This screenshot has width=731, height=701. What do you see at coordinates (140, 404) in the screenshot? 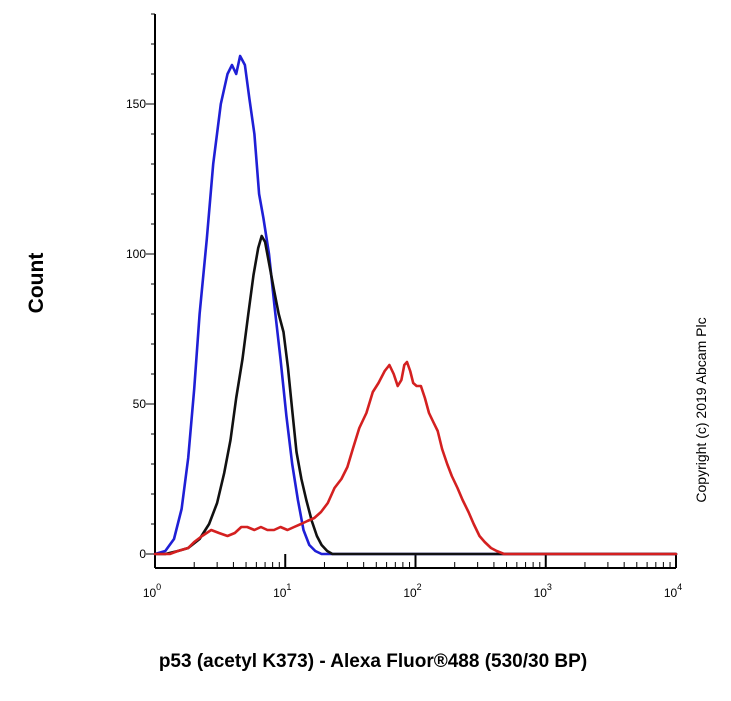
I see `y-tick-label: 50` at bounding box center [140, 404].